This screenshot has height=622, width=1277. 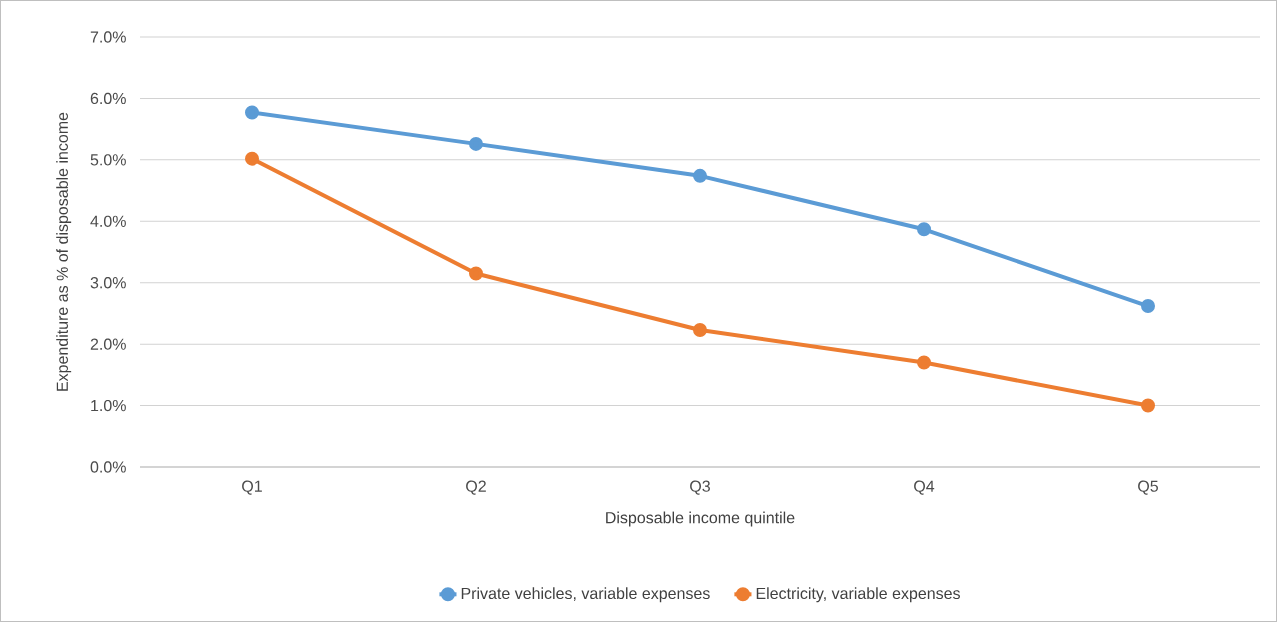 What do you see at coordinates (700, 487) in the screenshot?
I see `x-tick-label: Q3` at bounding box center [700, 487].